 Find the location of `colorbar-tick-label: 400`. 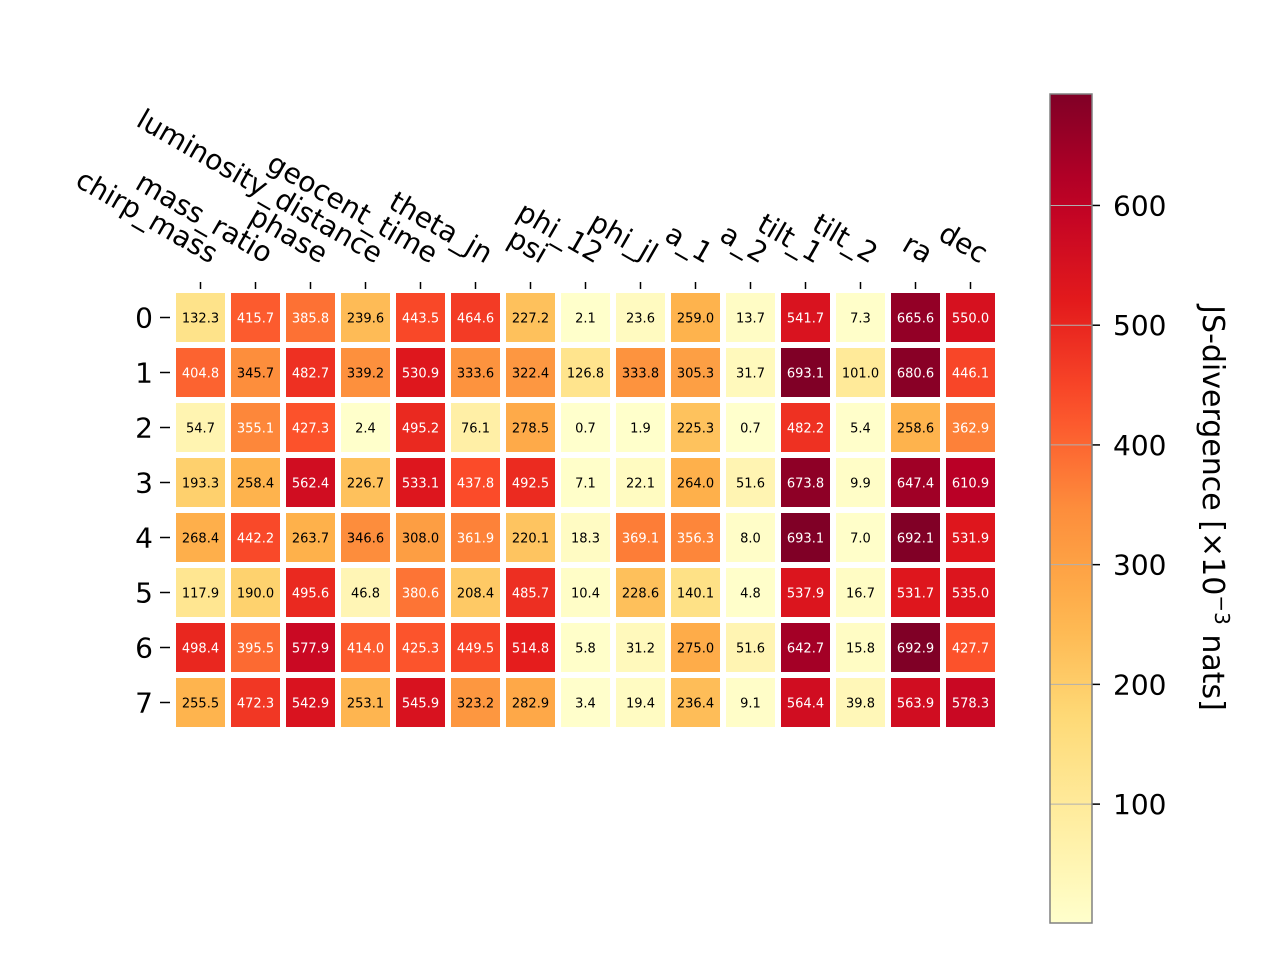

colorbar-tick-label: 400 is located at coordinates (1139, 445).